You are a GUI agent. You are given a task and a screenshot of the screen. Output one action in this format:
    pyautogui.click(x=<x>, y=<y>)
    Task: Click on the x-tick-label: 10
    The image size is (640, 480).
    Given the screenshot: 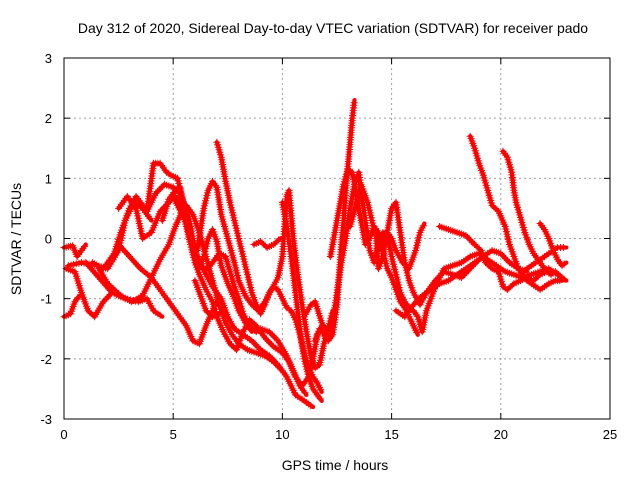 What is the action you would take?
    pyautogui.click(x=282, y=434)
    